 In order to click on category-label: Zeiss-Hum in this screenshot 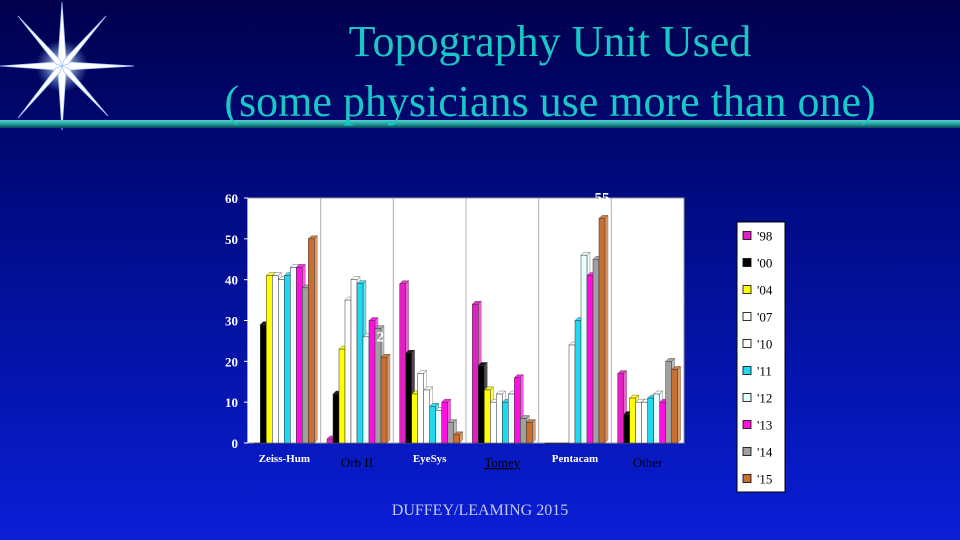, I will do `click(284, 459)`.